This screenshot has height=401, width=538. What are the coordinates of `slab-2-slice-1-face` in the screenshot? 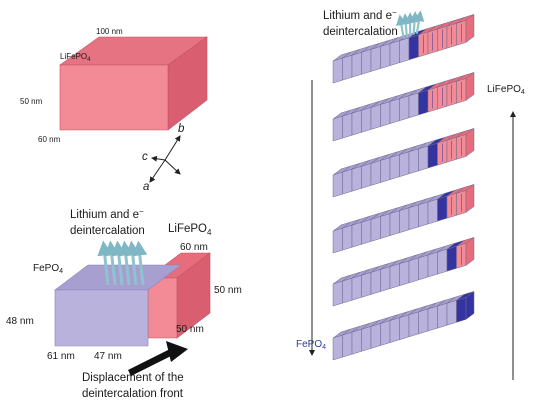 It's located at (347, 181).